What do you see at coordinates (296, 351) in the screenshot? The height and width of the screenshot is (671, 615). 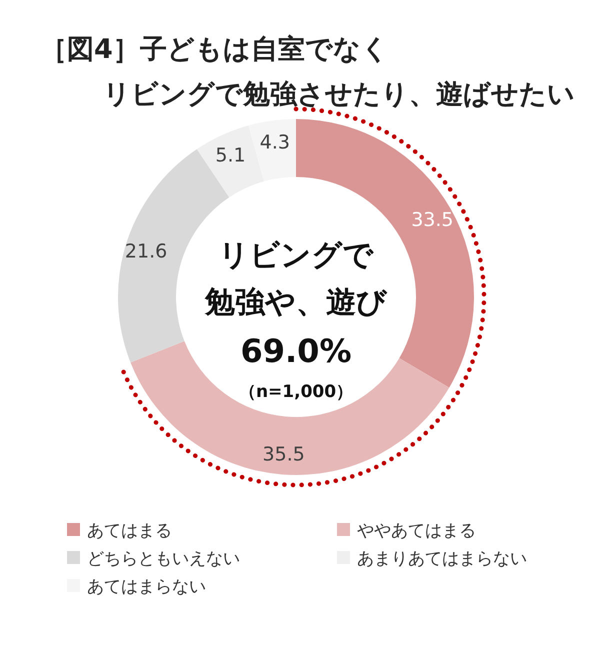 I see `text: 69.0%` at bounding box center [296, 351].